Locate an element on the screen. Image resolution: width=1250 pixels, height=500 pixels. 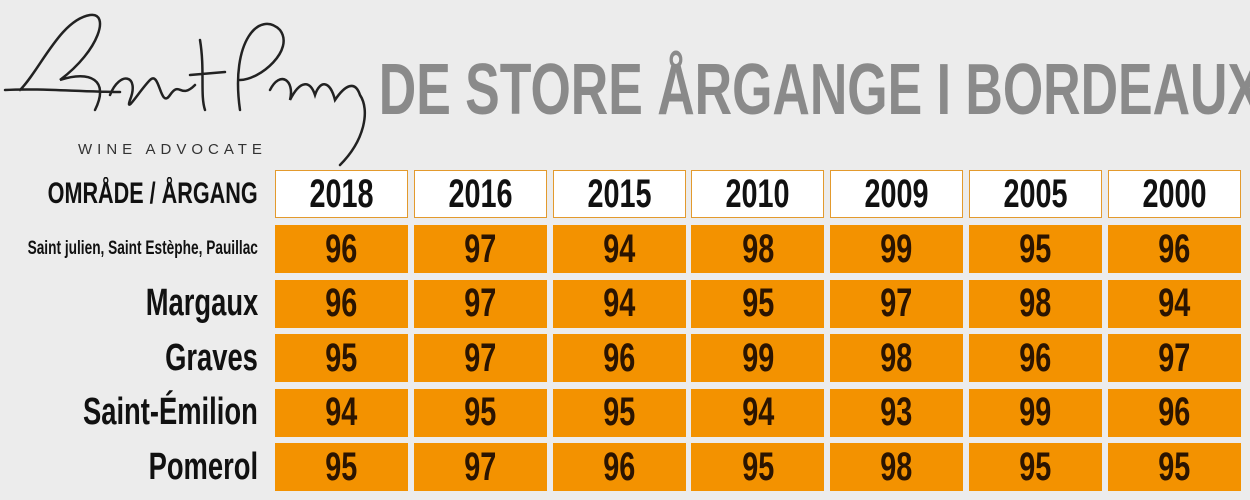
column-header-text: 2005 is located at coordinates (1035, 193).